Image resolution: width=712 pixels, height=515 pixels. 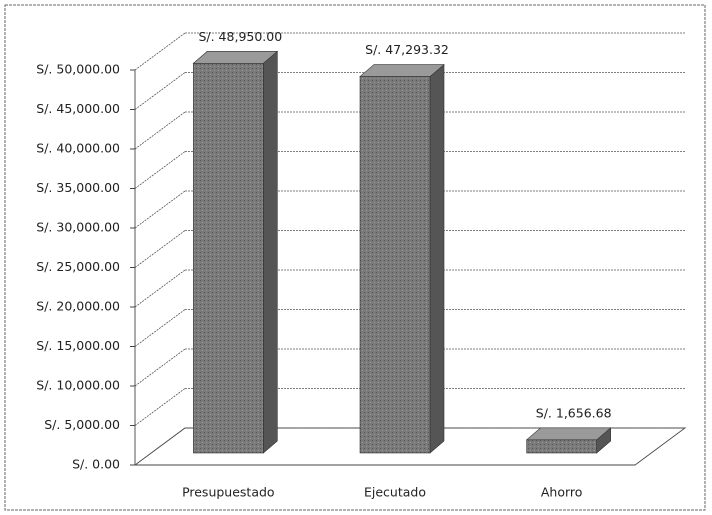 What do you see at coordinates (78, 108) in the screenshot?
I see `y-tick-label: S/. 45,000.00` at bounding box center [78, 108].